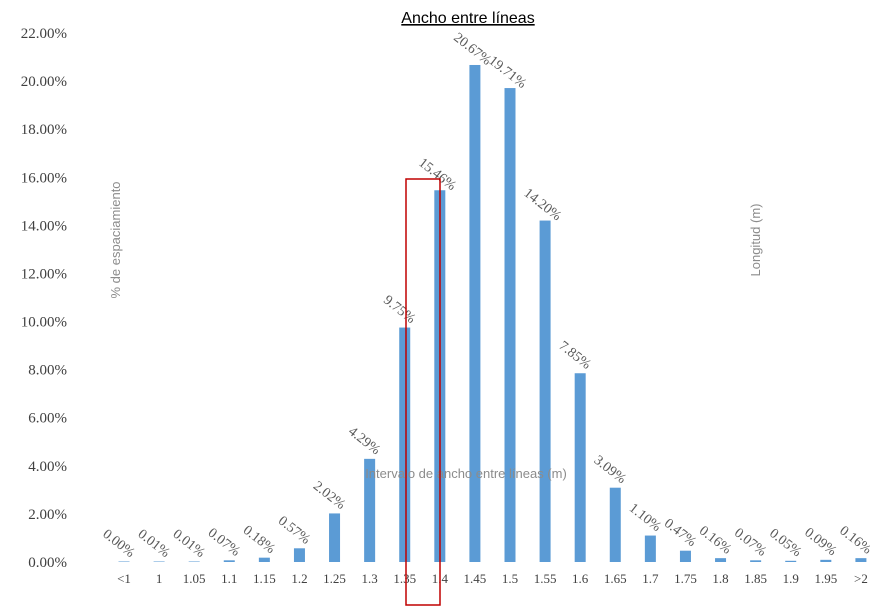 This screenshot has width=870, height=611. Describe the element at coordinates (791, 578) in the screenshot. I see `x-tick-label: 1.9` at that location.